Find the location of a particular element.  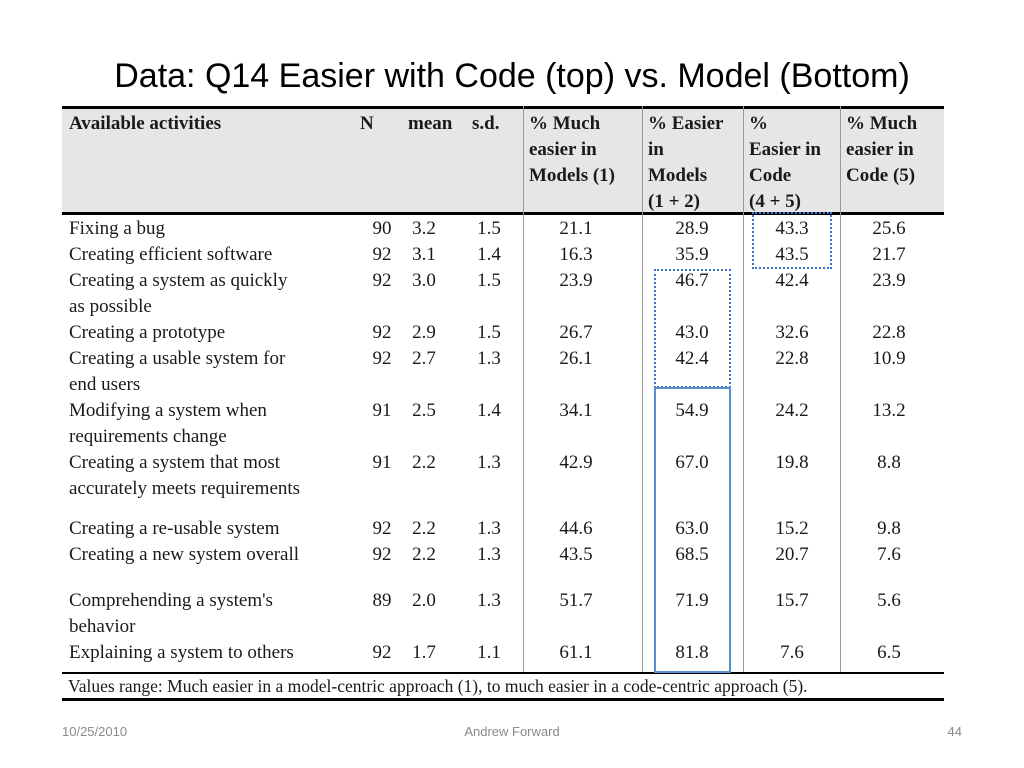

activity-label-continuation: behavior is located at coordinates (102, 626).